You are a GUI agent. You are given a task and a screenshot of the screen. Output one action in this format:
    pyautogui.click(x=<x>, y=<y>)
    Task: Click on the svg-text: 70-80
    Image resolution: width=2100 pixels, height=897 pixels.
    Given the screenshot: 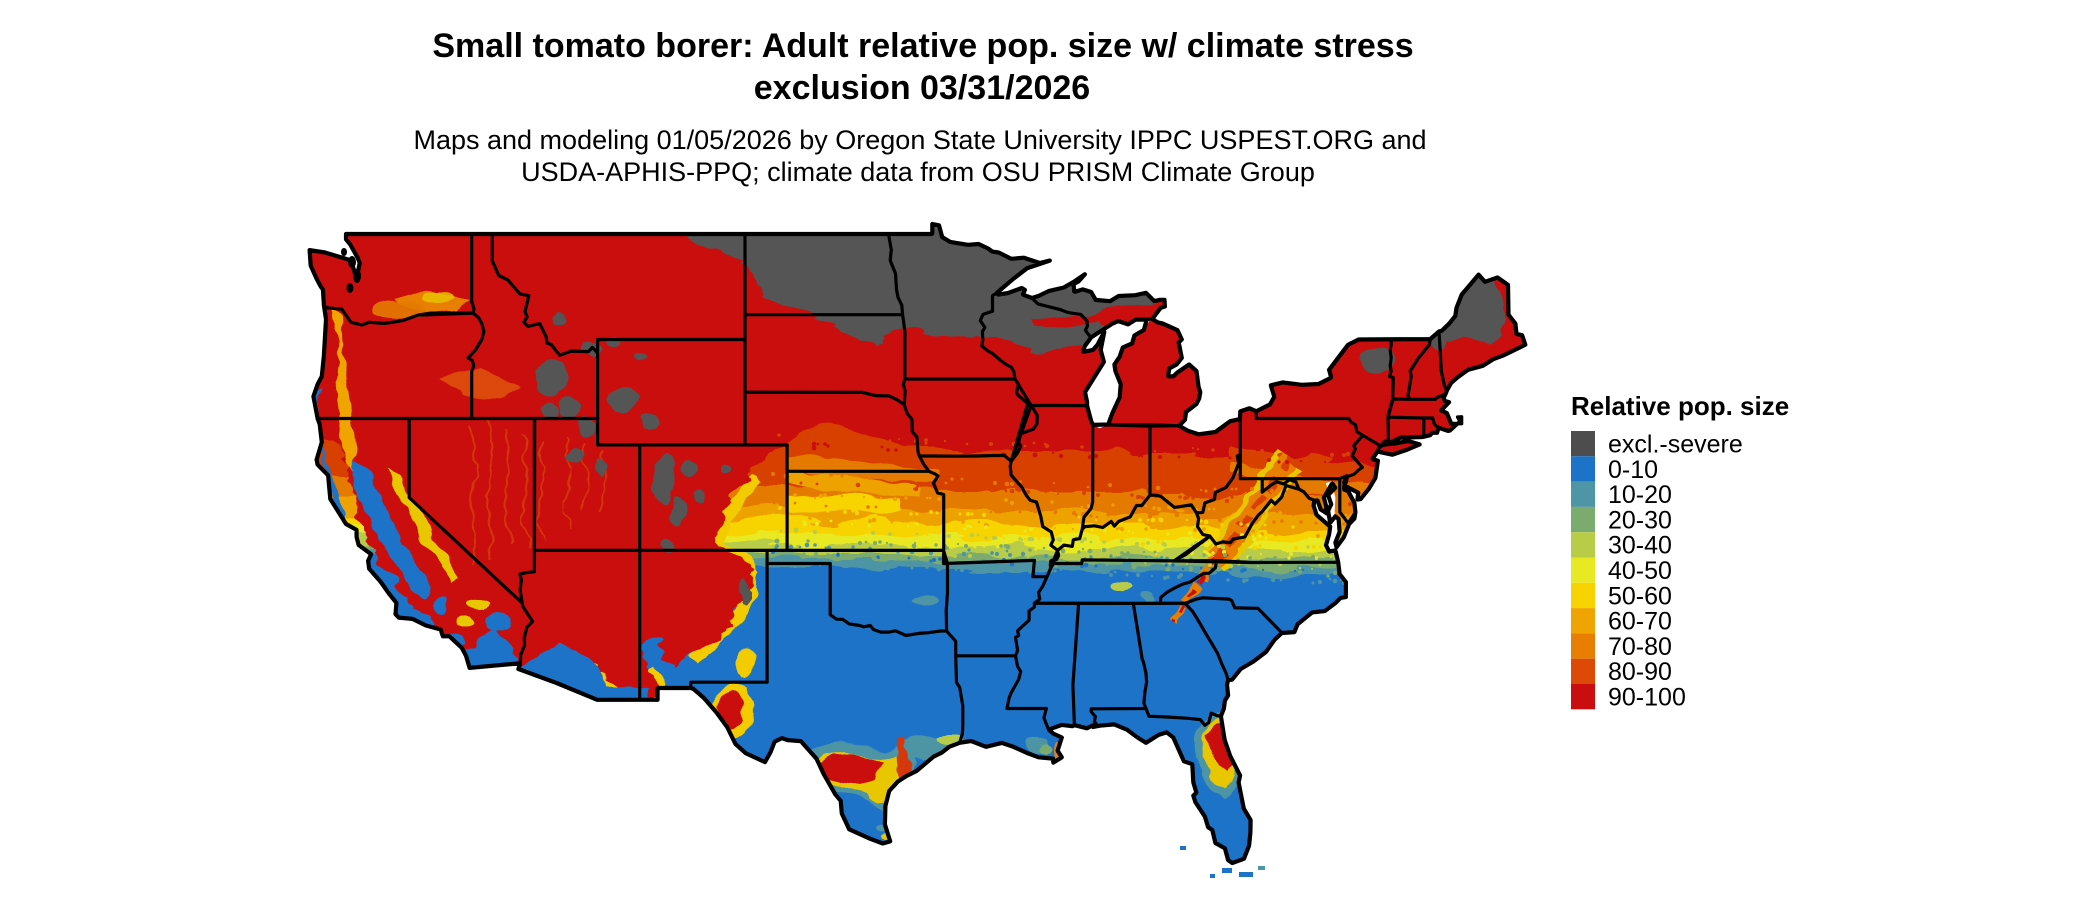 What is the action you would take?
    pyautogui.click(x=1640, y=647)
    